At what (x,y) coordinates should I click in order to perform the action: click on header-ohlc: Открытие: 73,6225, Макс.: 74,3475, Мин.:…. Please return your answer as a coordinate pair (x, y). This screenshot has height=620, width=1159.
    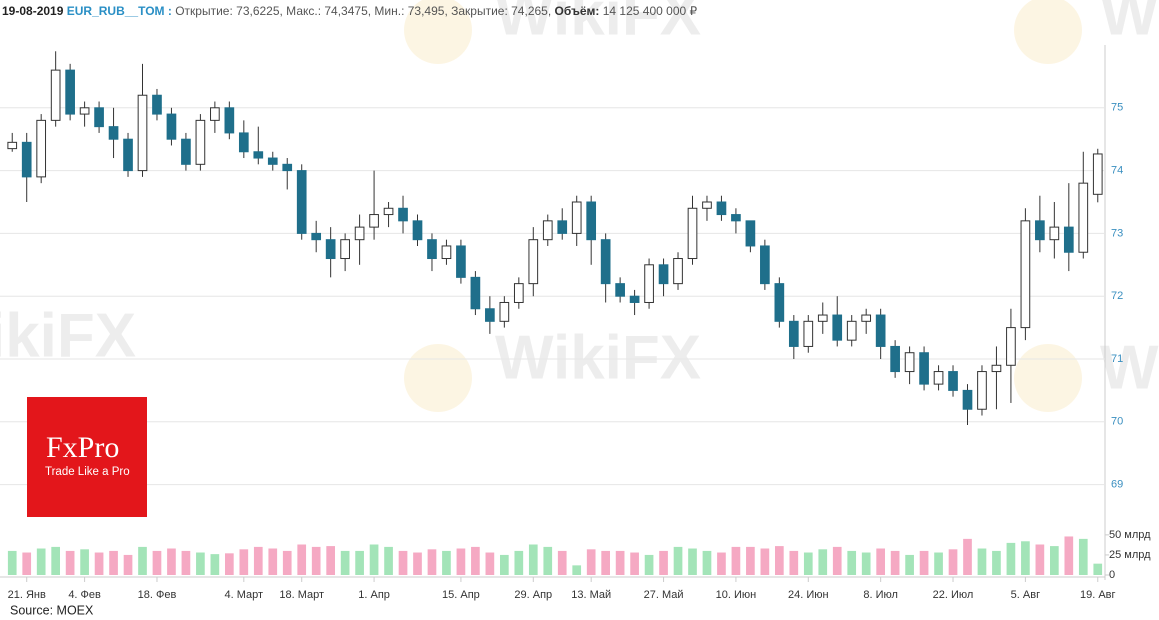
    Looking at the image, I should click on (363, 11).